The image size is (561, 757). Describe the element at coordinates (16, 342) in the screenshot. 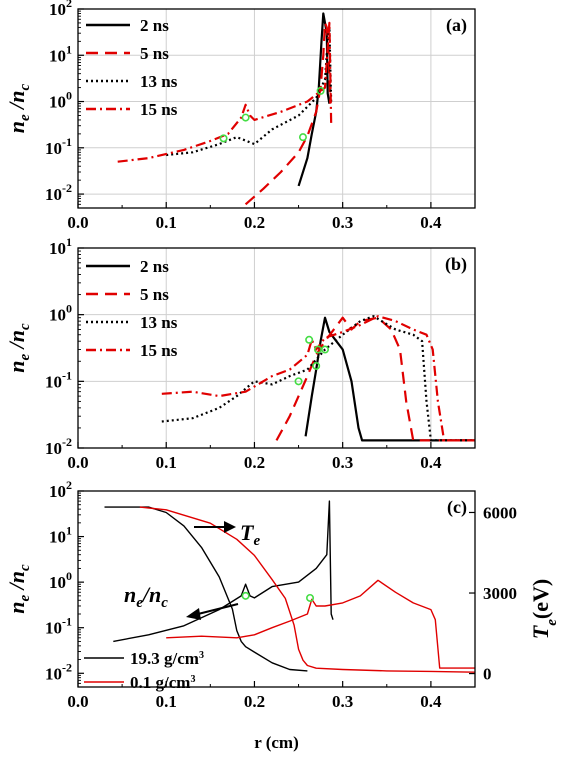

I see `y-axis-label-part: /n` at that location.